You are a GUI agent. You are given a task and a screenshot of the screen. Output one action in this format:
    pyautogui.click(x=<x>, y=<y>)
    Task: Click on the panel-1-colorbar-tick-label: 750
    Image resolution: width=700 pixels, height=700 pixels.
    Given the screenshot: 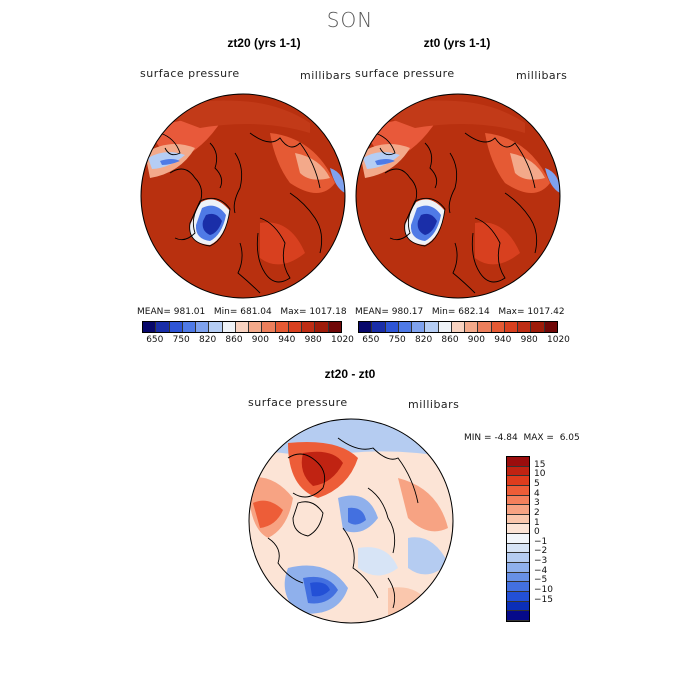 What is the action you would take?
    pyautogui.click(x=181, y=340)
    